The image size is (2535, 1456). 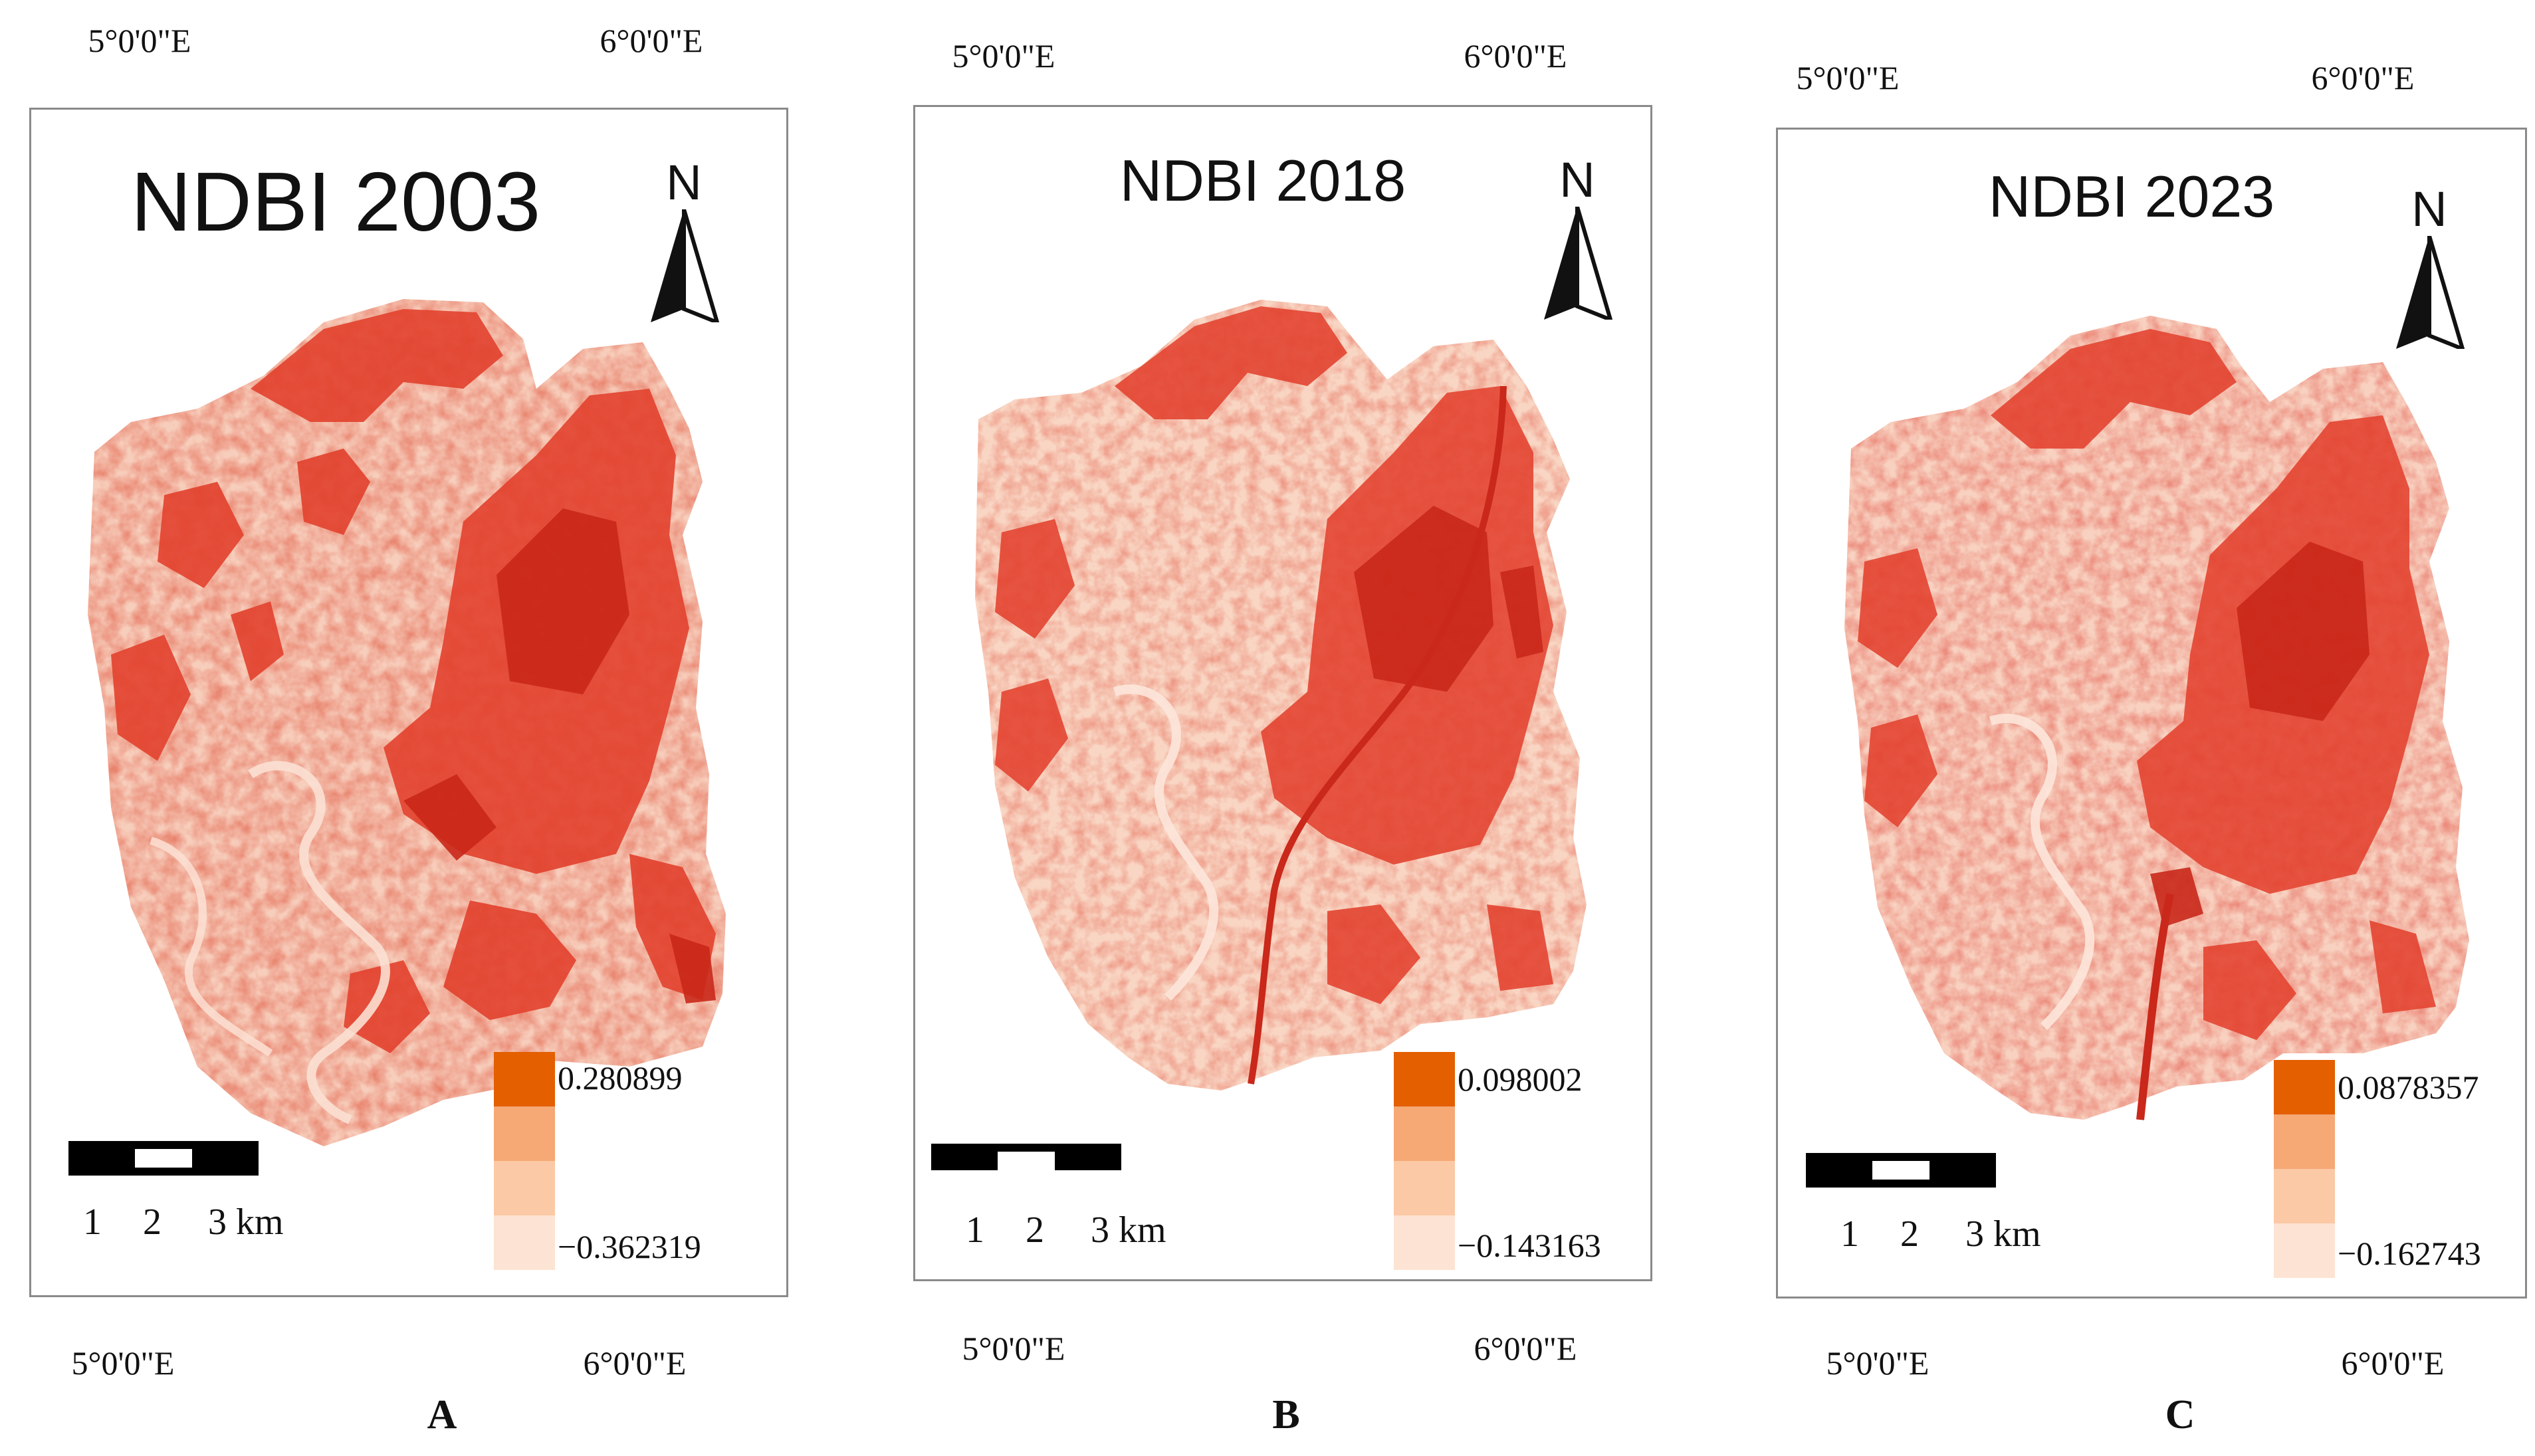 What do you see at coordinates (1529, 1245) in the screenshot?
I see `legend-min-value: −0.143163` at bounding box center [1529, 1245].